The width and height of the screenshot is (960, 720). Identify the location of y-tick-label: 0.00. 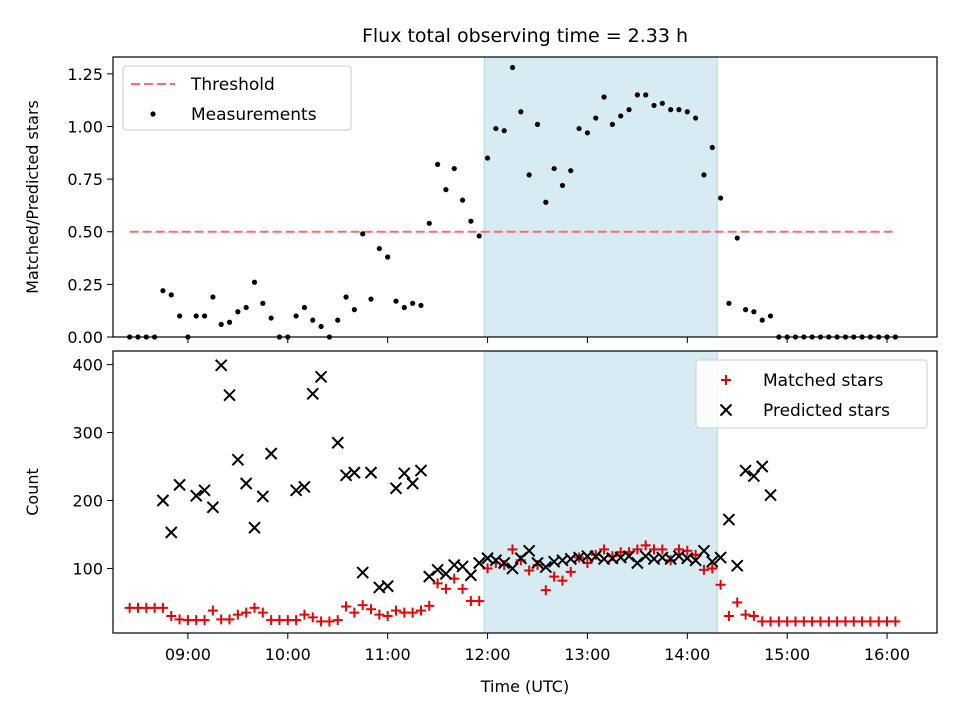
(85, 337).